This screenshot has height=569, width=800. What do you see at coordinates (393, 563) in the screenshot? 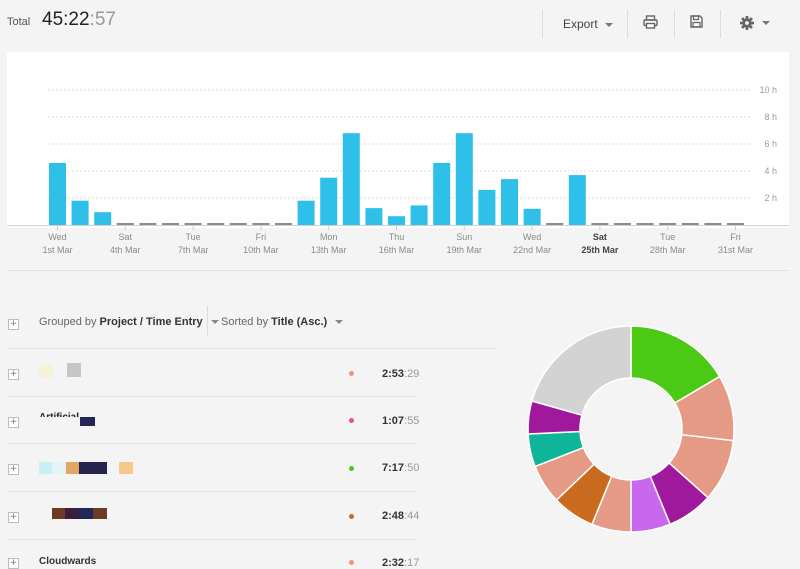
I see `row-duration-hm: 2:32` at bounding box center [393, 563].